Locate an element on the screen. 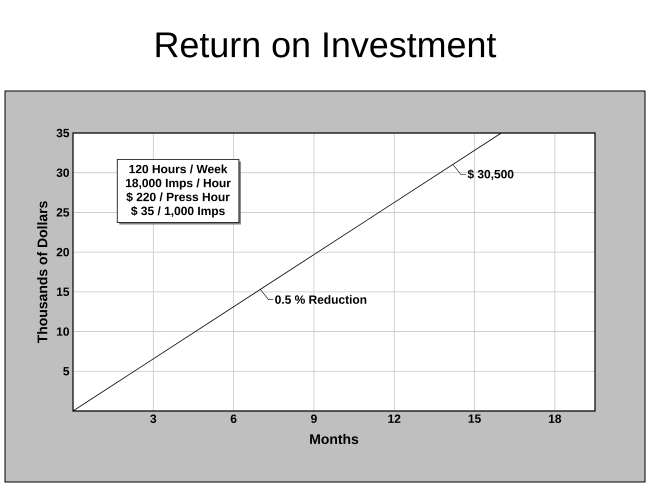  x-tick-label: 3 is located at coordinates (153, 418).